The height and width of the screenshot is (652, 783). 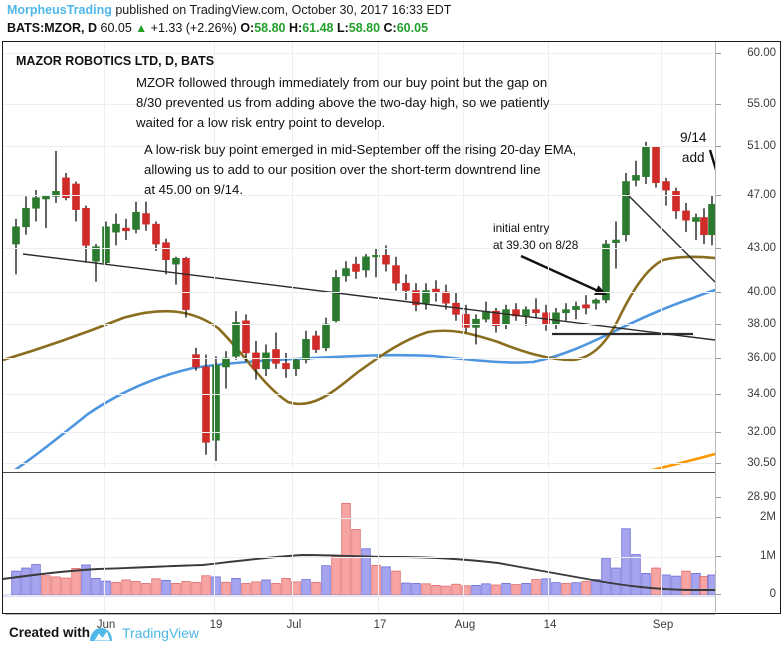 What do you see at coordinates (465, 625) in the screenshot?
I see `date-tick-label: Aug` at bounding box center [465, 625].